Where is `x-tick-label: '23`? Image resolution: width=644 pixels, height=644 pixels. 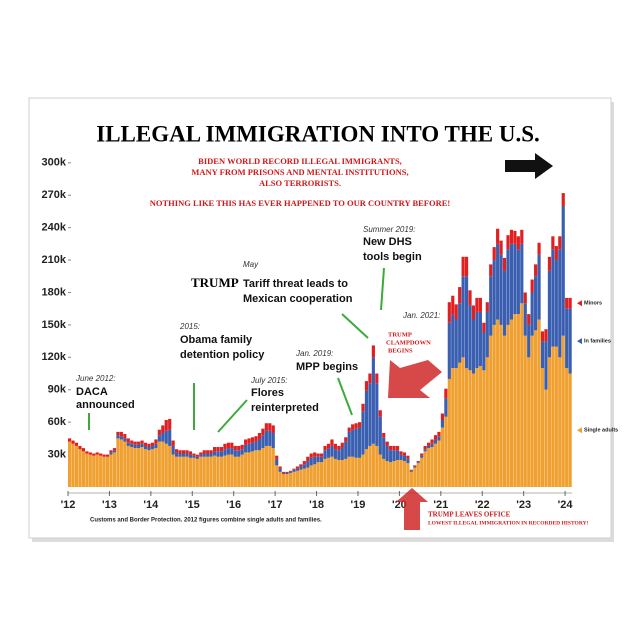
x-tick-label: '23 is located at coordinates (523, 505).